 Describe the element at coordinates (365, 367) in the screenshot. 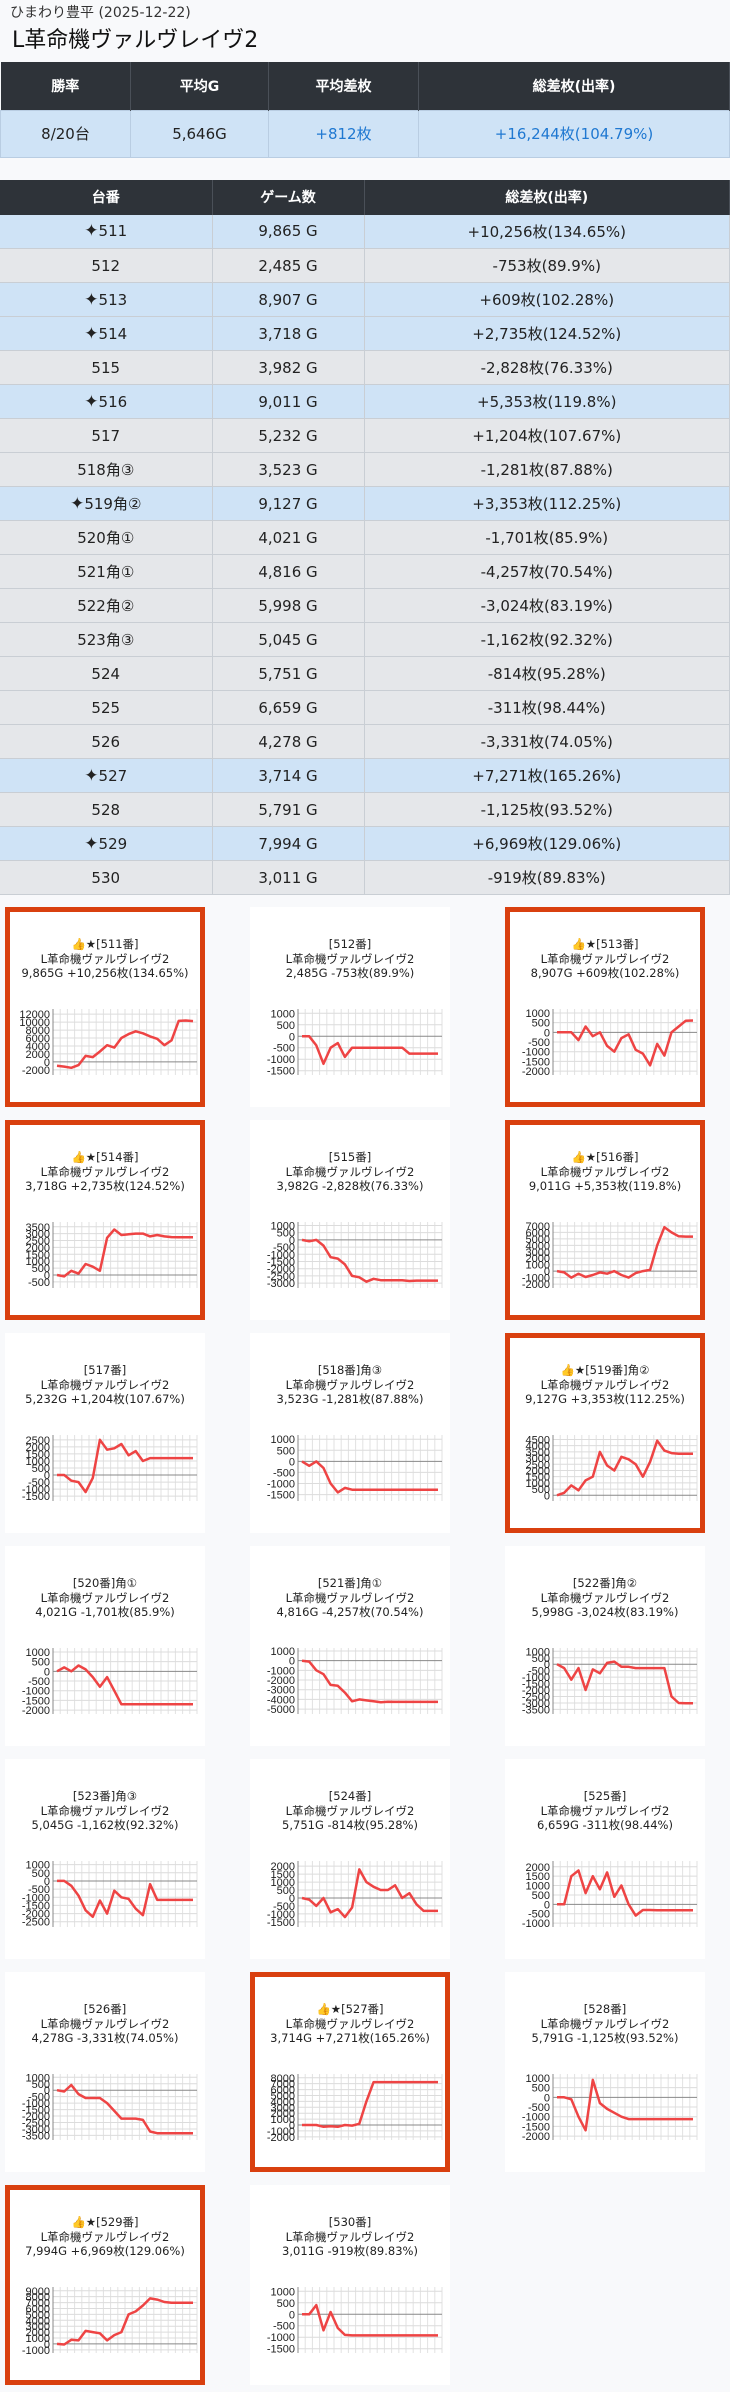

I see `table-row: 515 3,982 G -2,828枚(76.33%)` at that location.